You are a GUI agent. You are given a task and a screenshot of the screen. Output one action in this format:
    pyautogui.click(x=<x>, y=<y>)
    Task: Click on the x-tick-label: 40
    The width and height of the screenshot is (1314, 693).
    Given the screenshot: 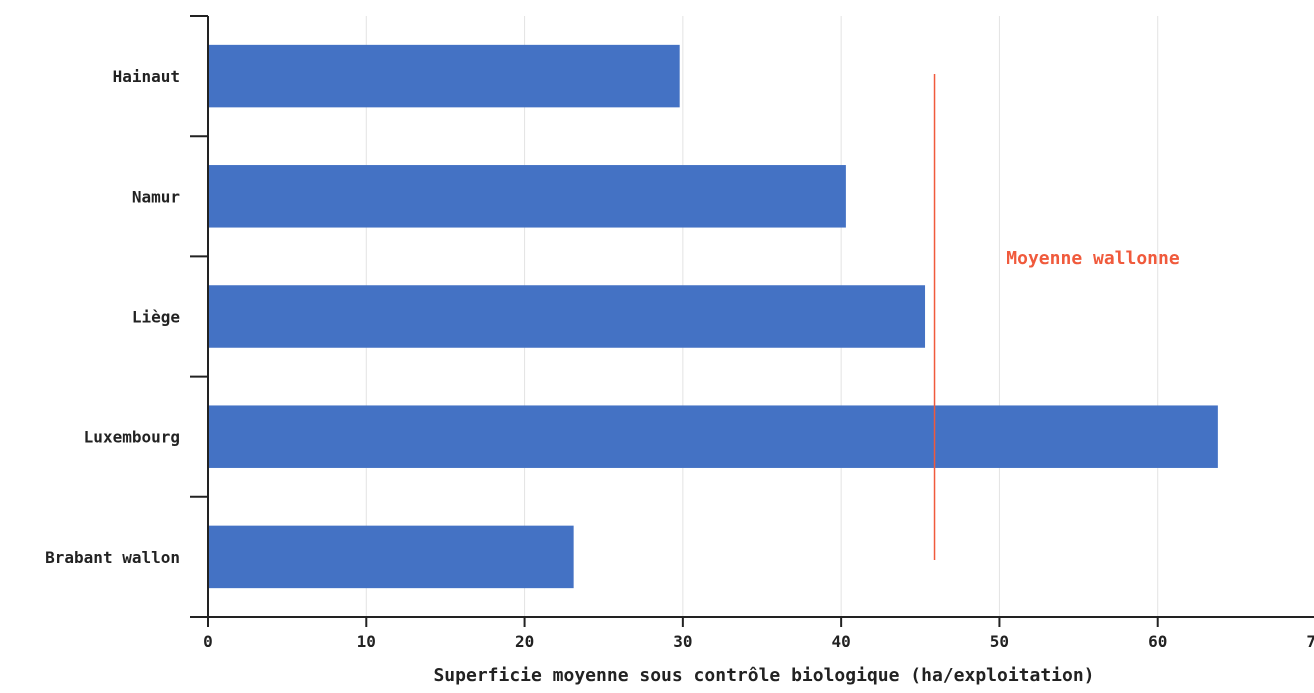 What is the action you would take?
    pyautogui.click(x=841, y=641)
    